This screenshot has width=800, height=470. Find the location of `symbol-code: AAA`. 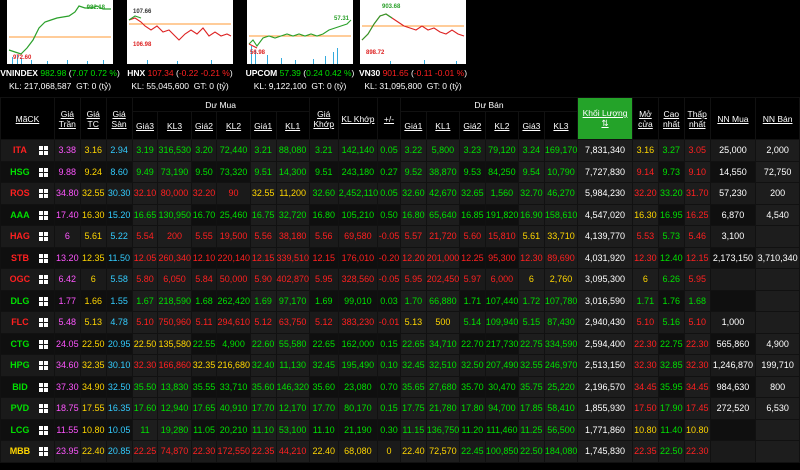

symbol-code: AAA is located at coordinates (20, 214).